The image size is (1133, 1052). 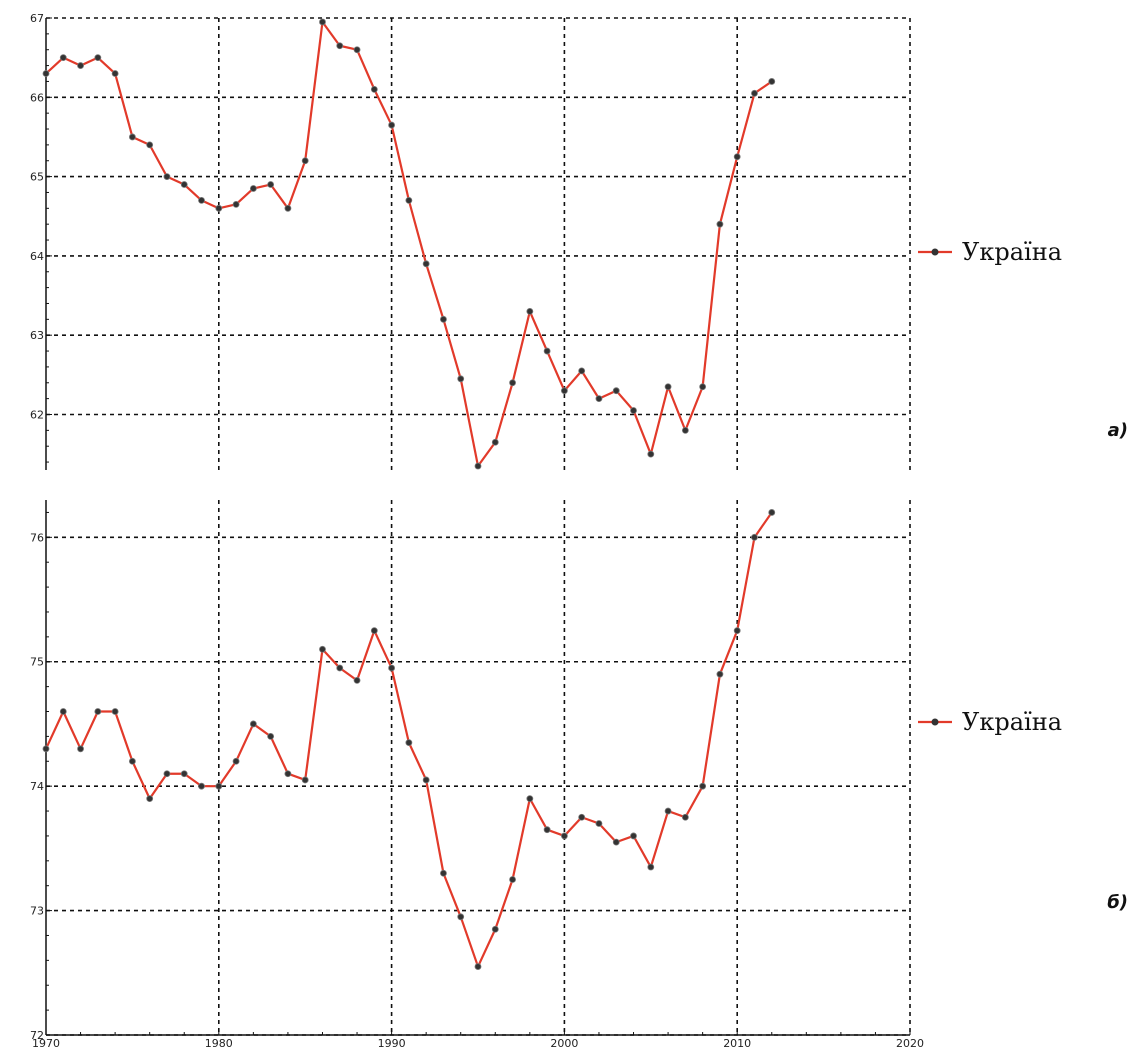 I want to click on x-tick-label: 1990, so click(x=392, y=1043).